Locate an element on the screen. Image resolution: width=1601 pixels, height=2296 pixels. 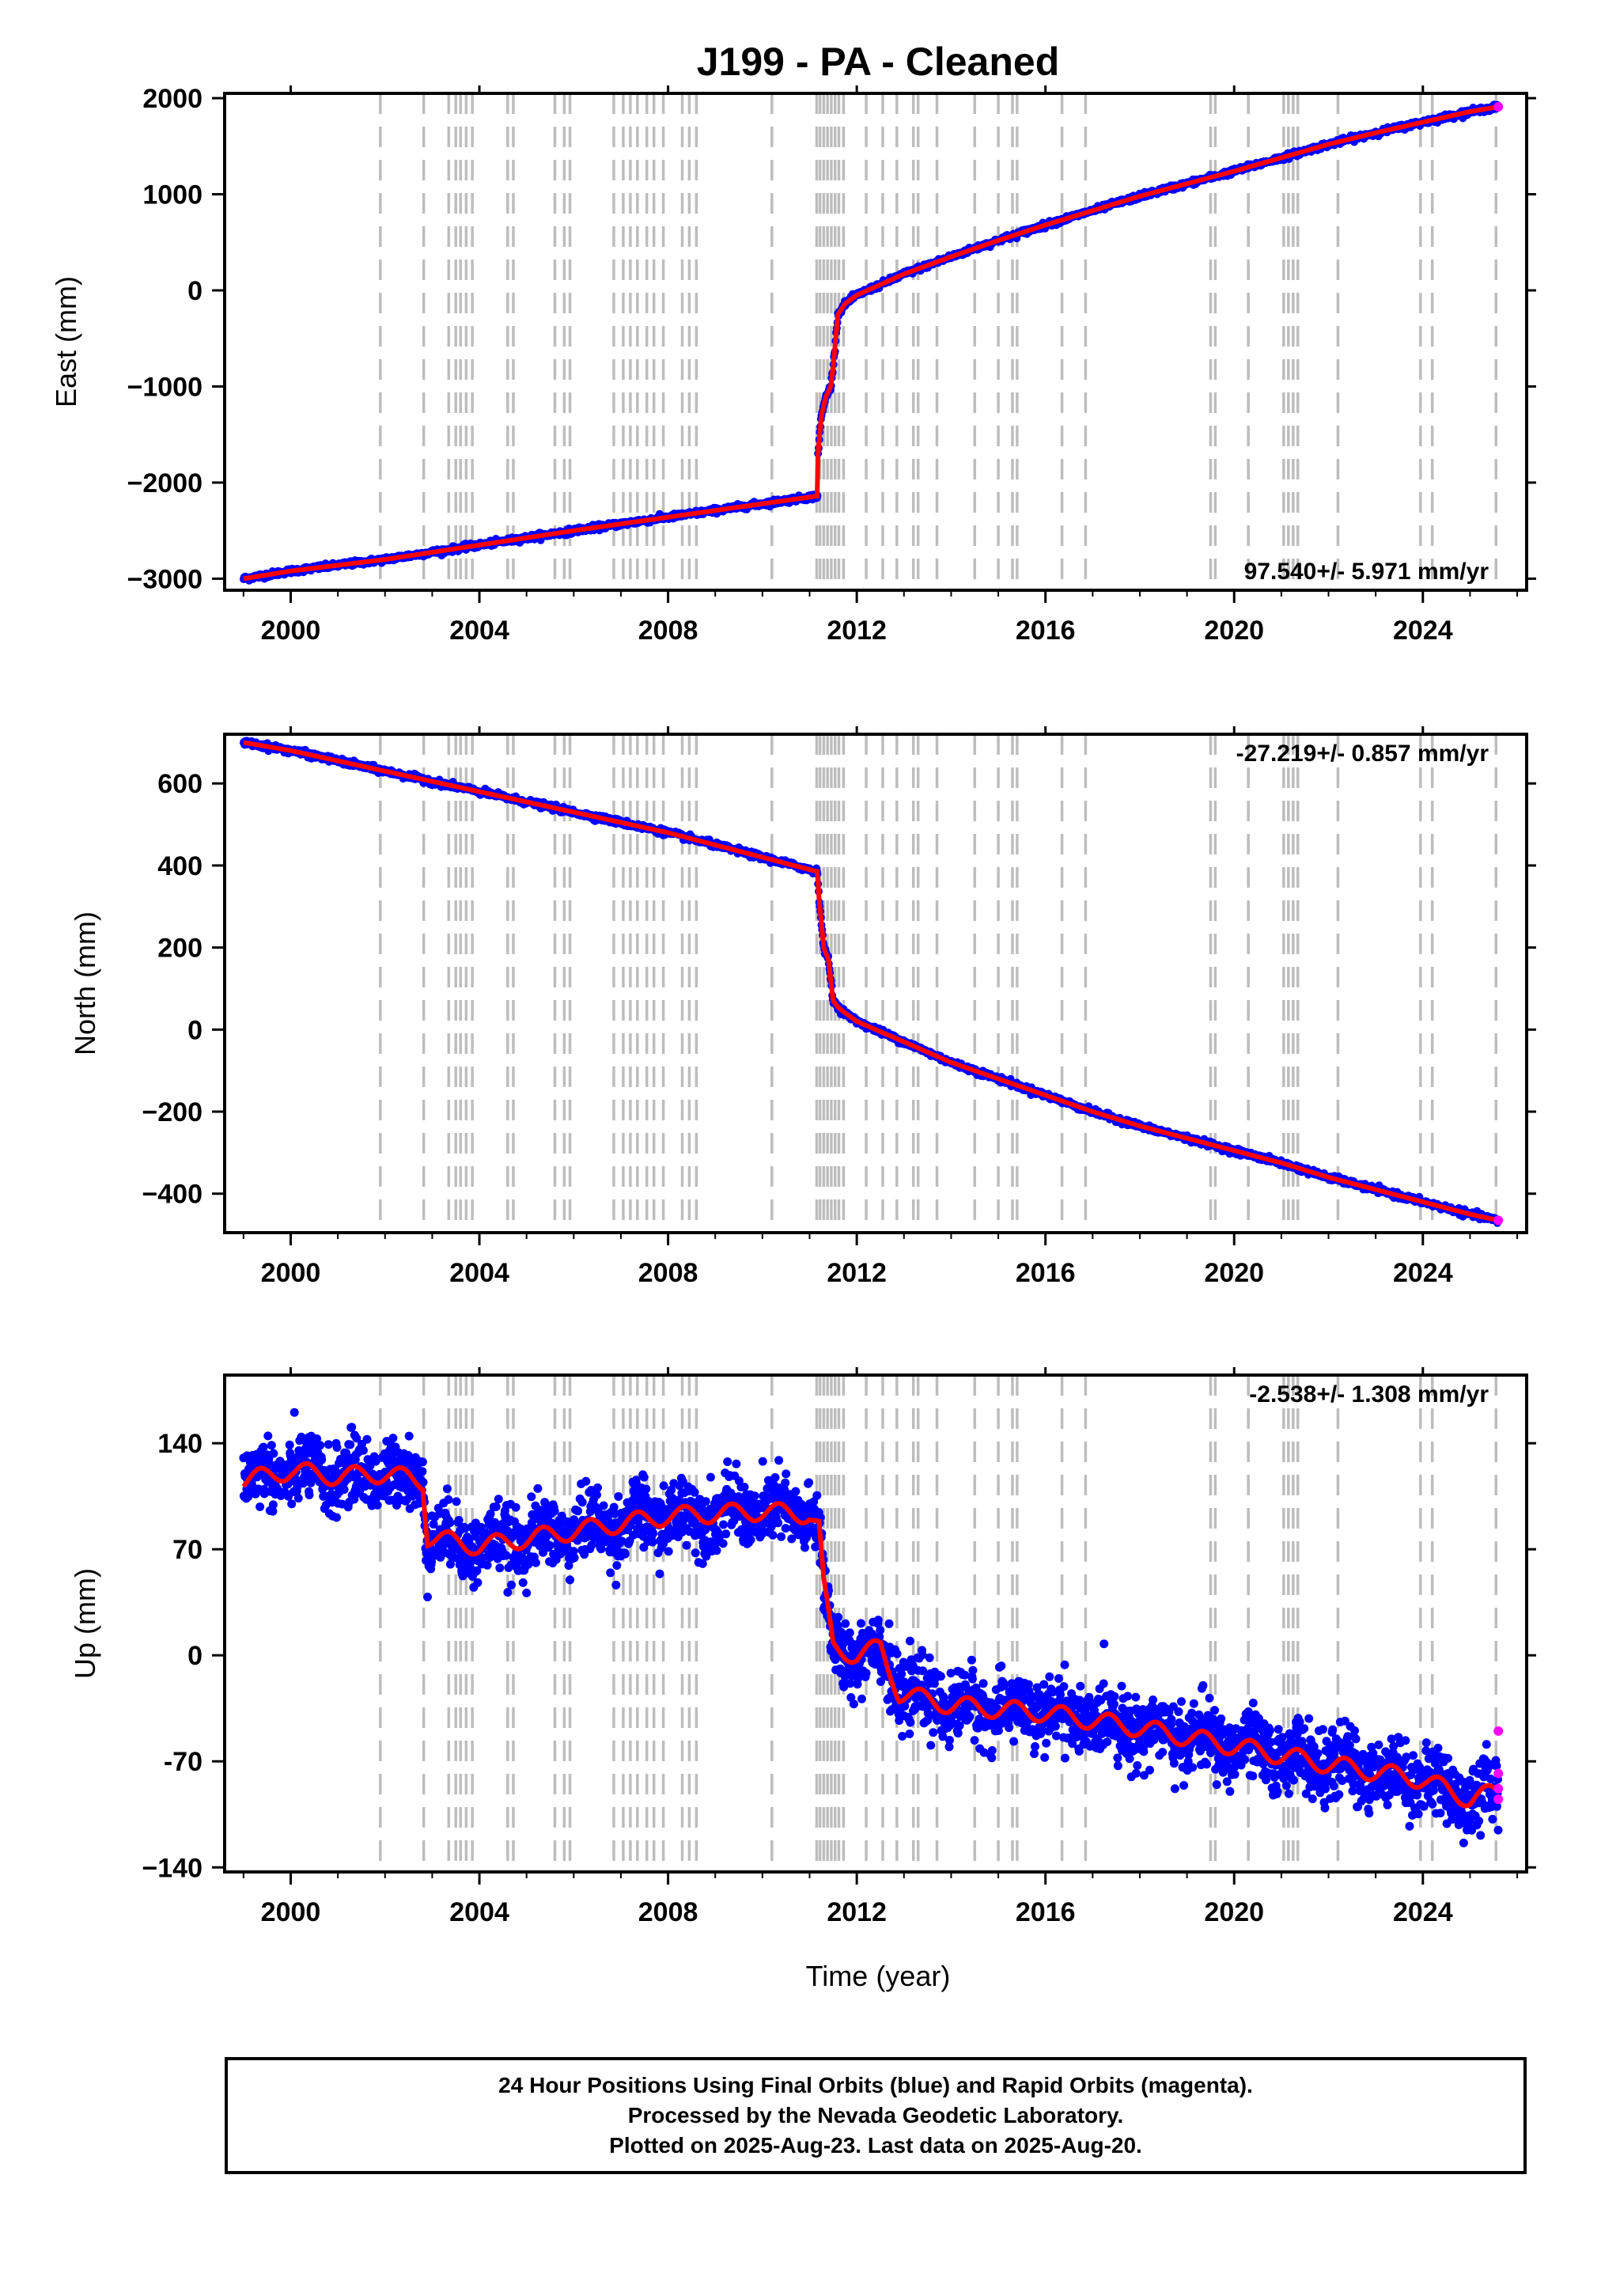
y-tick-label: −400 is located at coordinates (172, 1195).